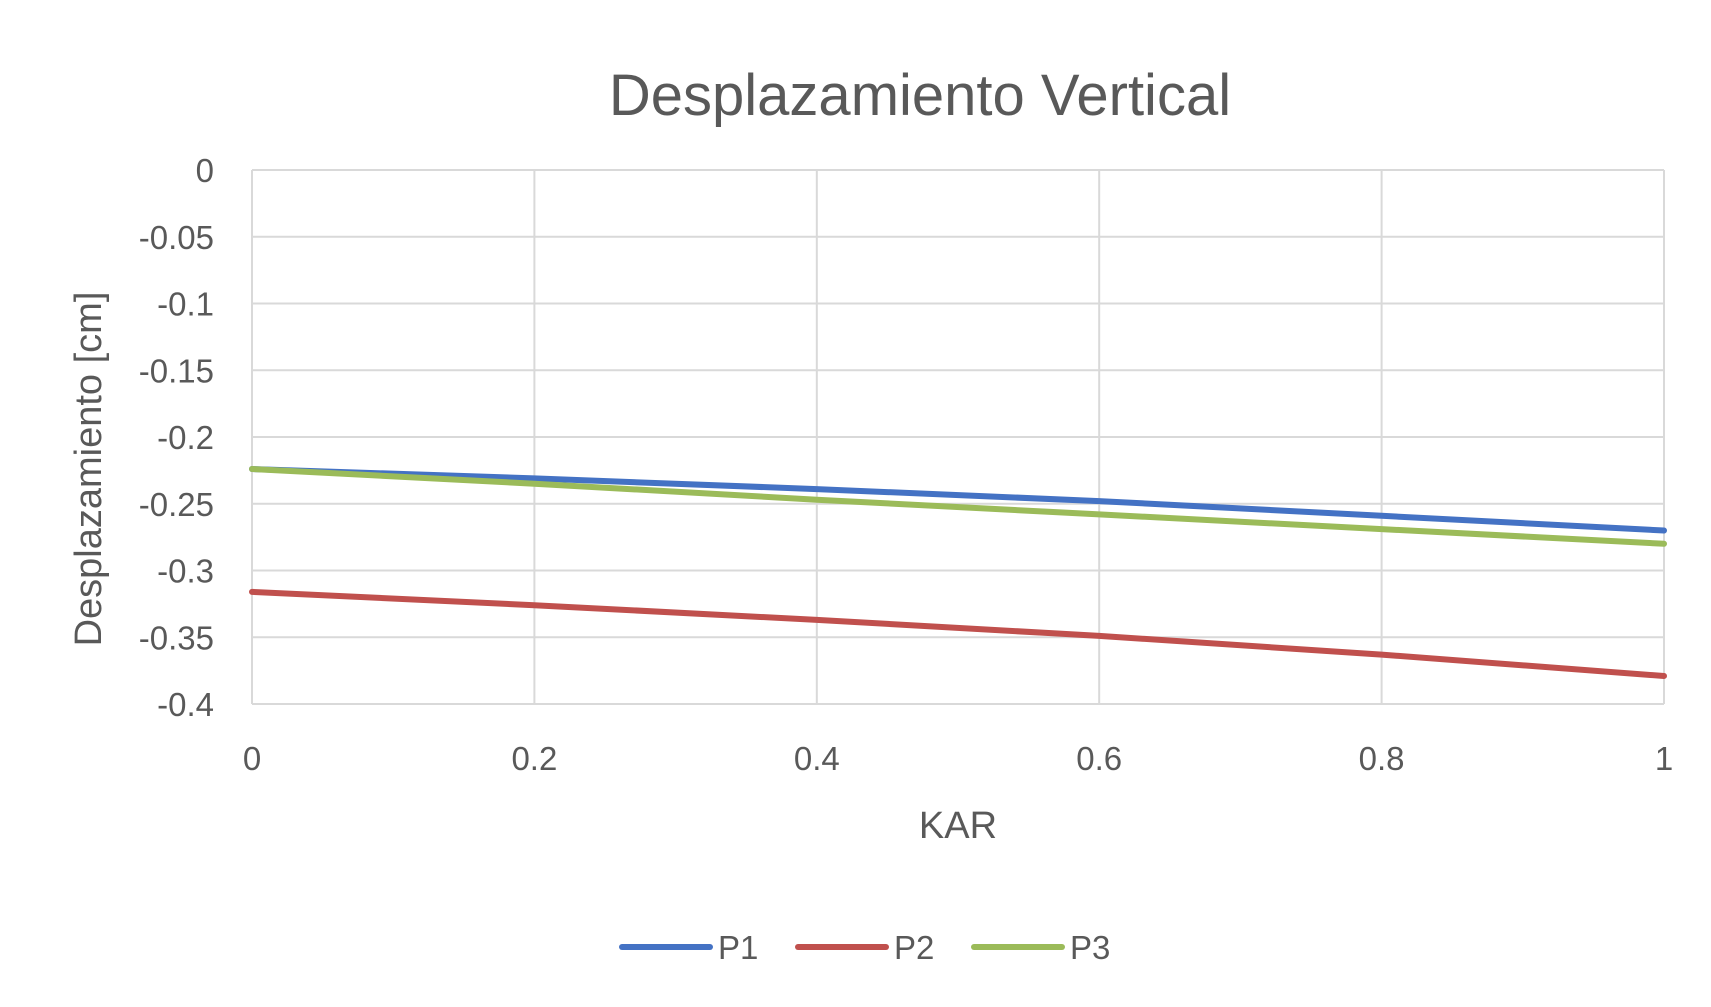 Image resolution: width=1711 pixels, height=1007 pixels. Describe the element at coordinates (1099, 758) in the screenshot. I see `x-tick-label: 0.6` at that location.